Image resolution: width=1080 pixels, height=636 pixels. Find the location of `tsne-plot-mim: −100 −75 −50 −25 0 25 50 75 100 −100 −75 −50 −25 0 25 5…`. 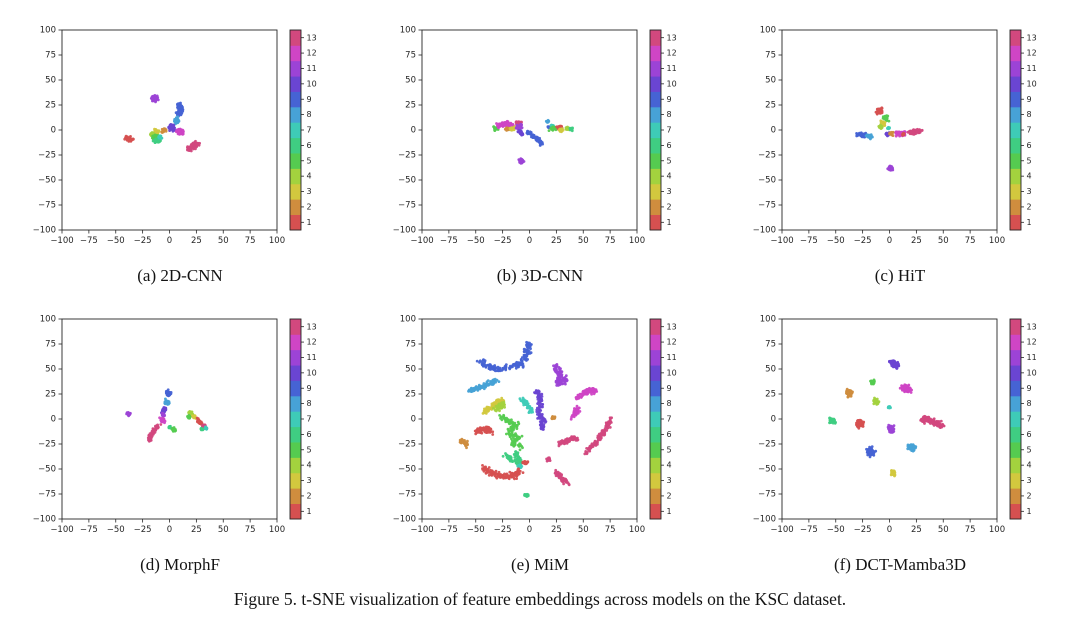

tsne-plot-mim: −100 −75 −50 −25 0 25 50 75 100 −100 −75 −50 −25 0 25 5… is located at coordinates (540, 419).